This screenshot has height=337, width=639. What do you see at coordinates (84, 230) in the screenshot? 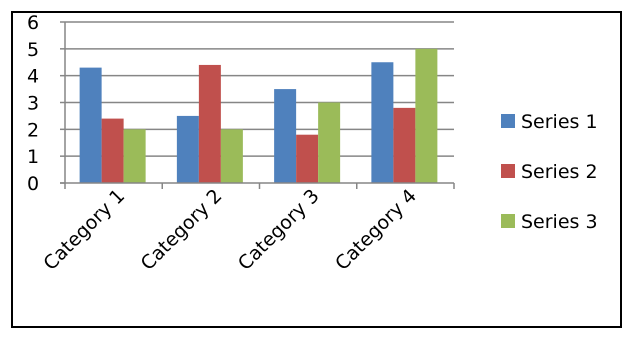
I see `category-label: Category 1` at bounding box center [84, 230].